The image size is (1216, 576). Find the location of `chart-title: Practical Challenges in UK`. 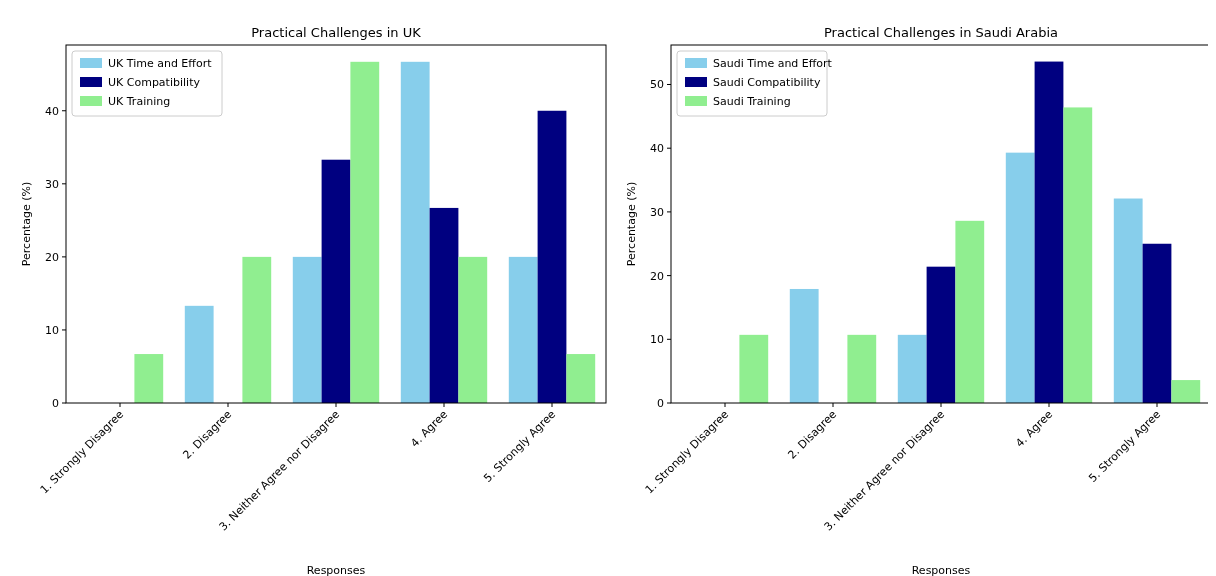

chart-title: Practical Challenges in UK is located at coordinates (336, 32).